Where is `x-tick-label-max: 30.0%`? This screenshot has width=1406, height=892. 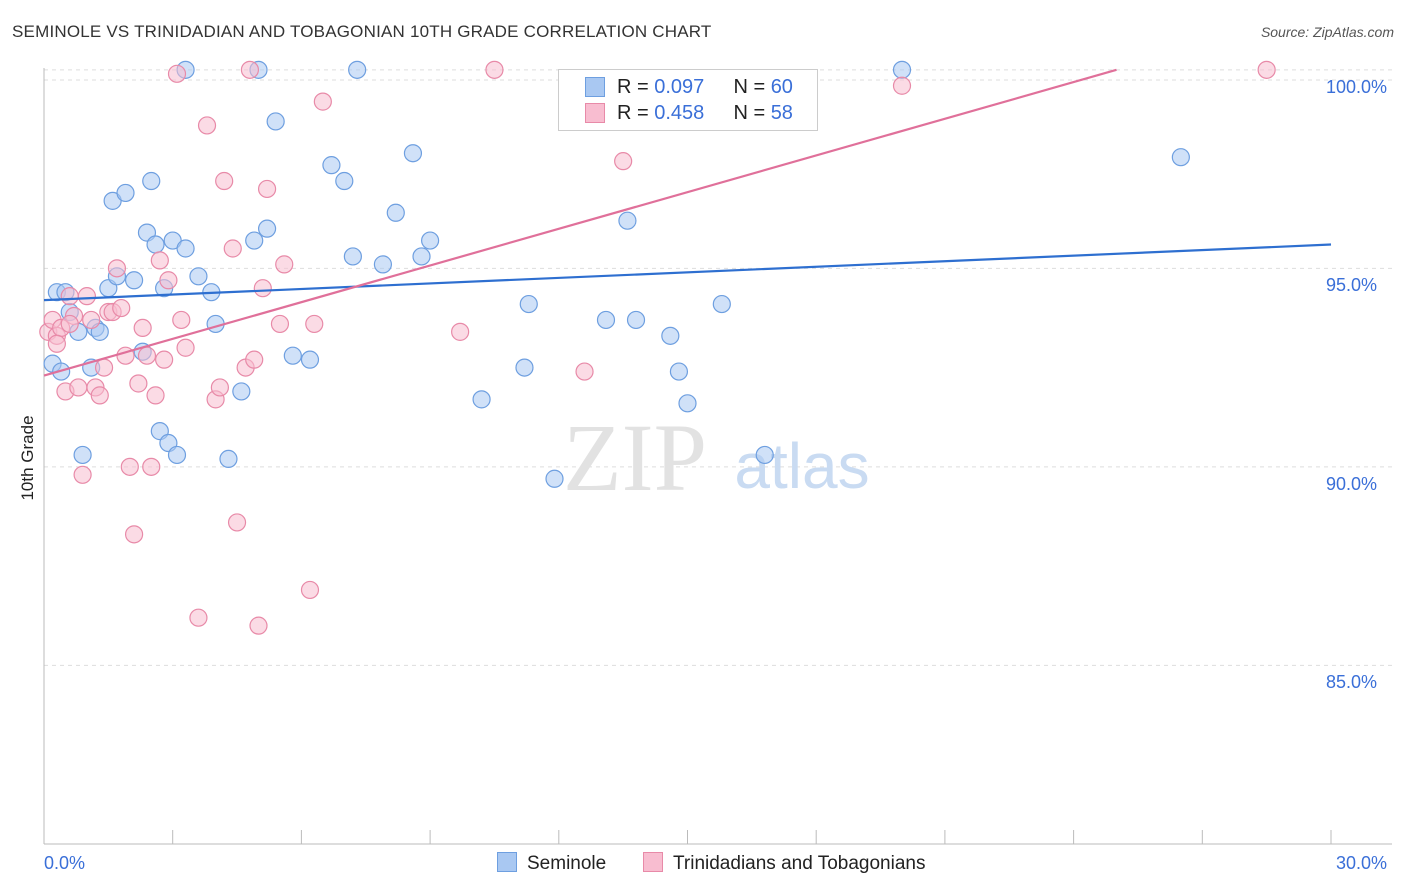 x-tick-label-max: 30.0% is located at coordinates (1362, 863).